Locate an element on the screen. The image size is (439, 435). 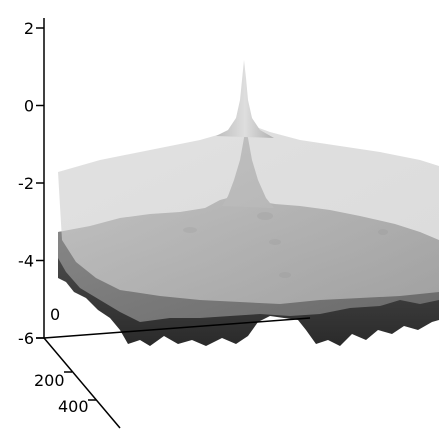
z-axis-ticks: 2 0 -2 -4 -6 is located at coordinates (31, 183).